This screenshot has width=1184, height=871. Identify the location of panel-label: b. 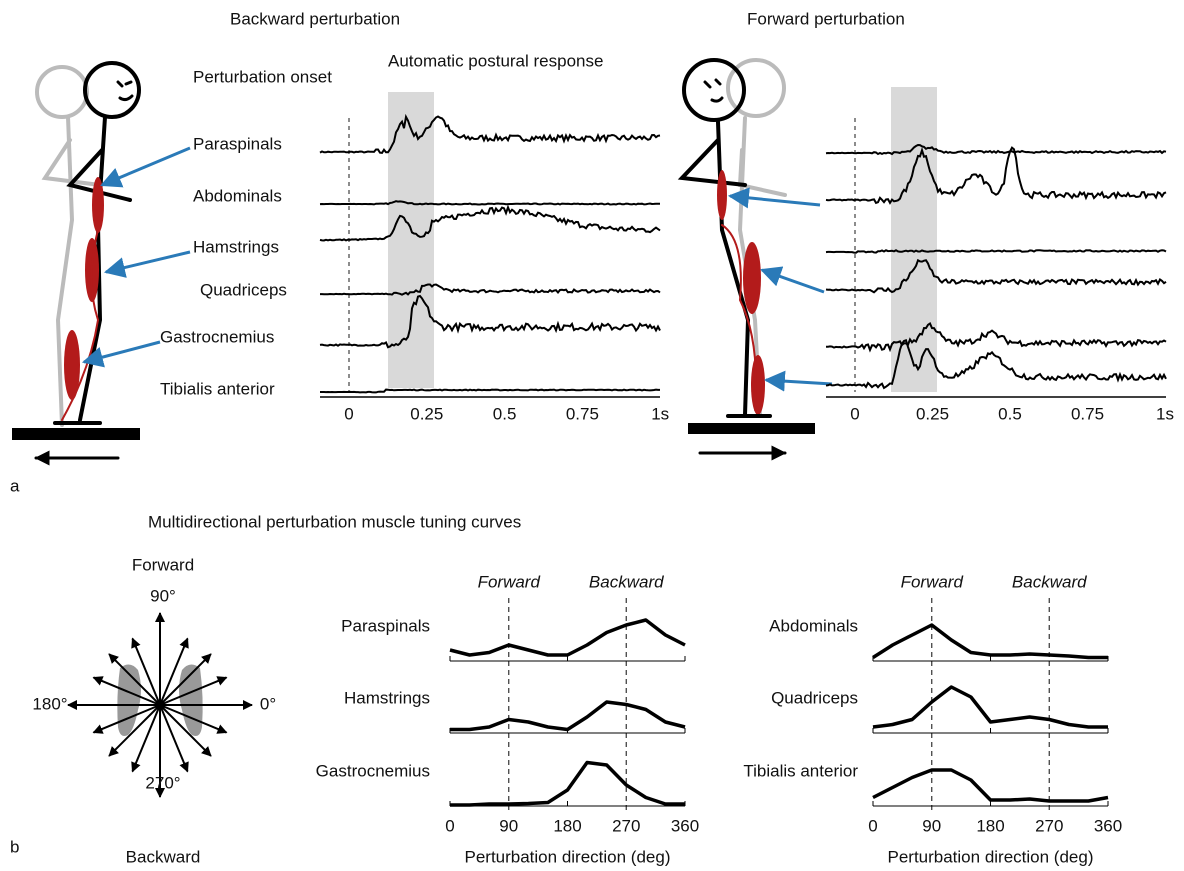
(14, 846).